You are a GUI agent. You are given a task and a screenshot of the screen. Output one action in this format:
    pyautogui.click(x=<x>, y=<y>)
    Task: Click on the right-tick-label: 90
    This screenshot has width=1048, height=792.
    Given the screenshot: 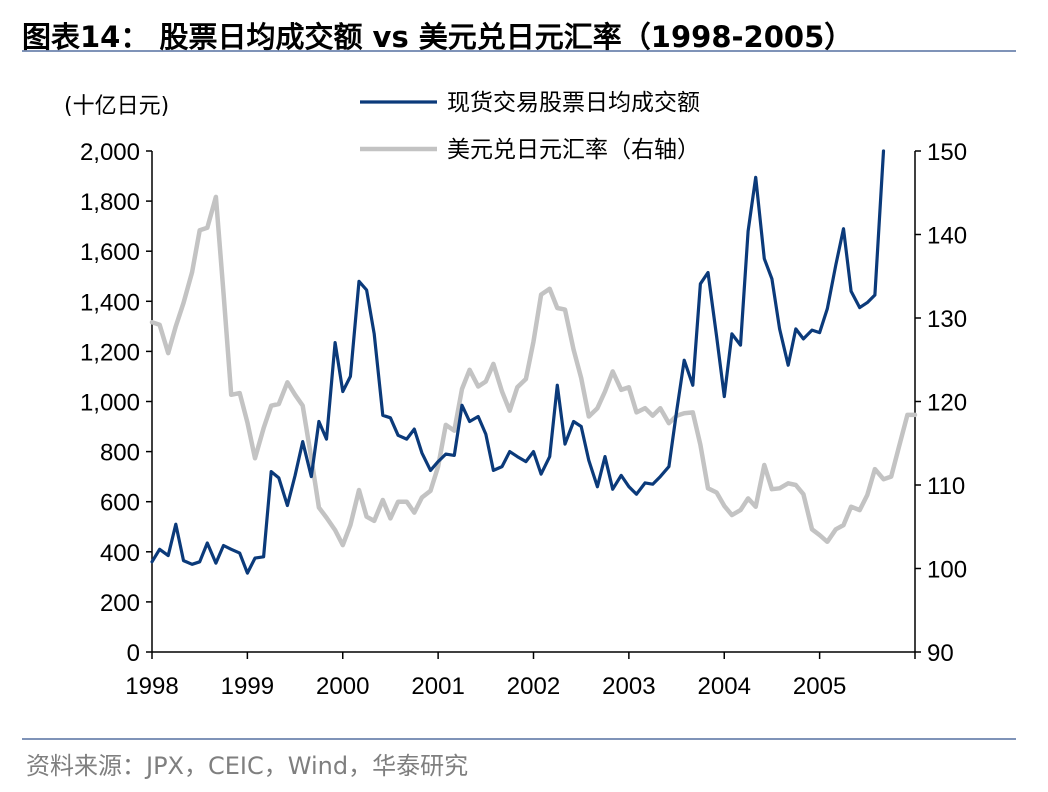 What is the action you would take?
    pyautogui.click(x=940, y=653)
    